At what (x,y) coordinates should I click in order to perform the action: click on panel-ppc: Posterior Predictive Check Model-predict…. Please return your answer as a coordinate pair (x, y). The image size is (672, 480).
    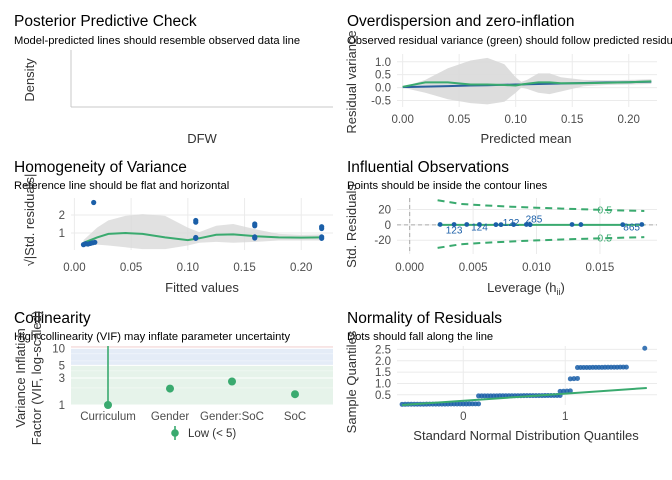
    Looking at the image, I should click on (173, 79).